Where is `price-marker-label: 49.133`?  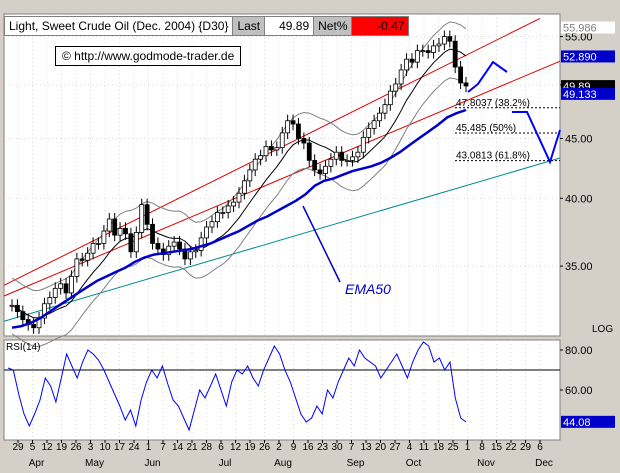 price-marker-label: 49.133 is located at coordinates (580, 95).